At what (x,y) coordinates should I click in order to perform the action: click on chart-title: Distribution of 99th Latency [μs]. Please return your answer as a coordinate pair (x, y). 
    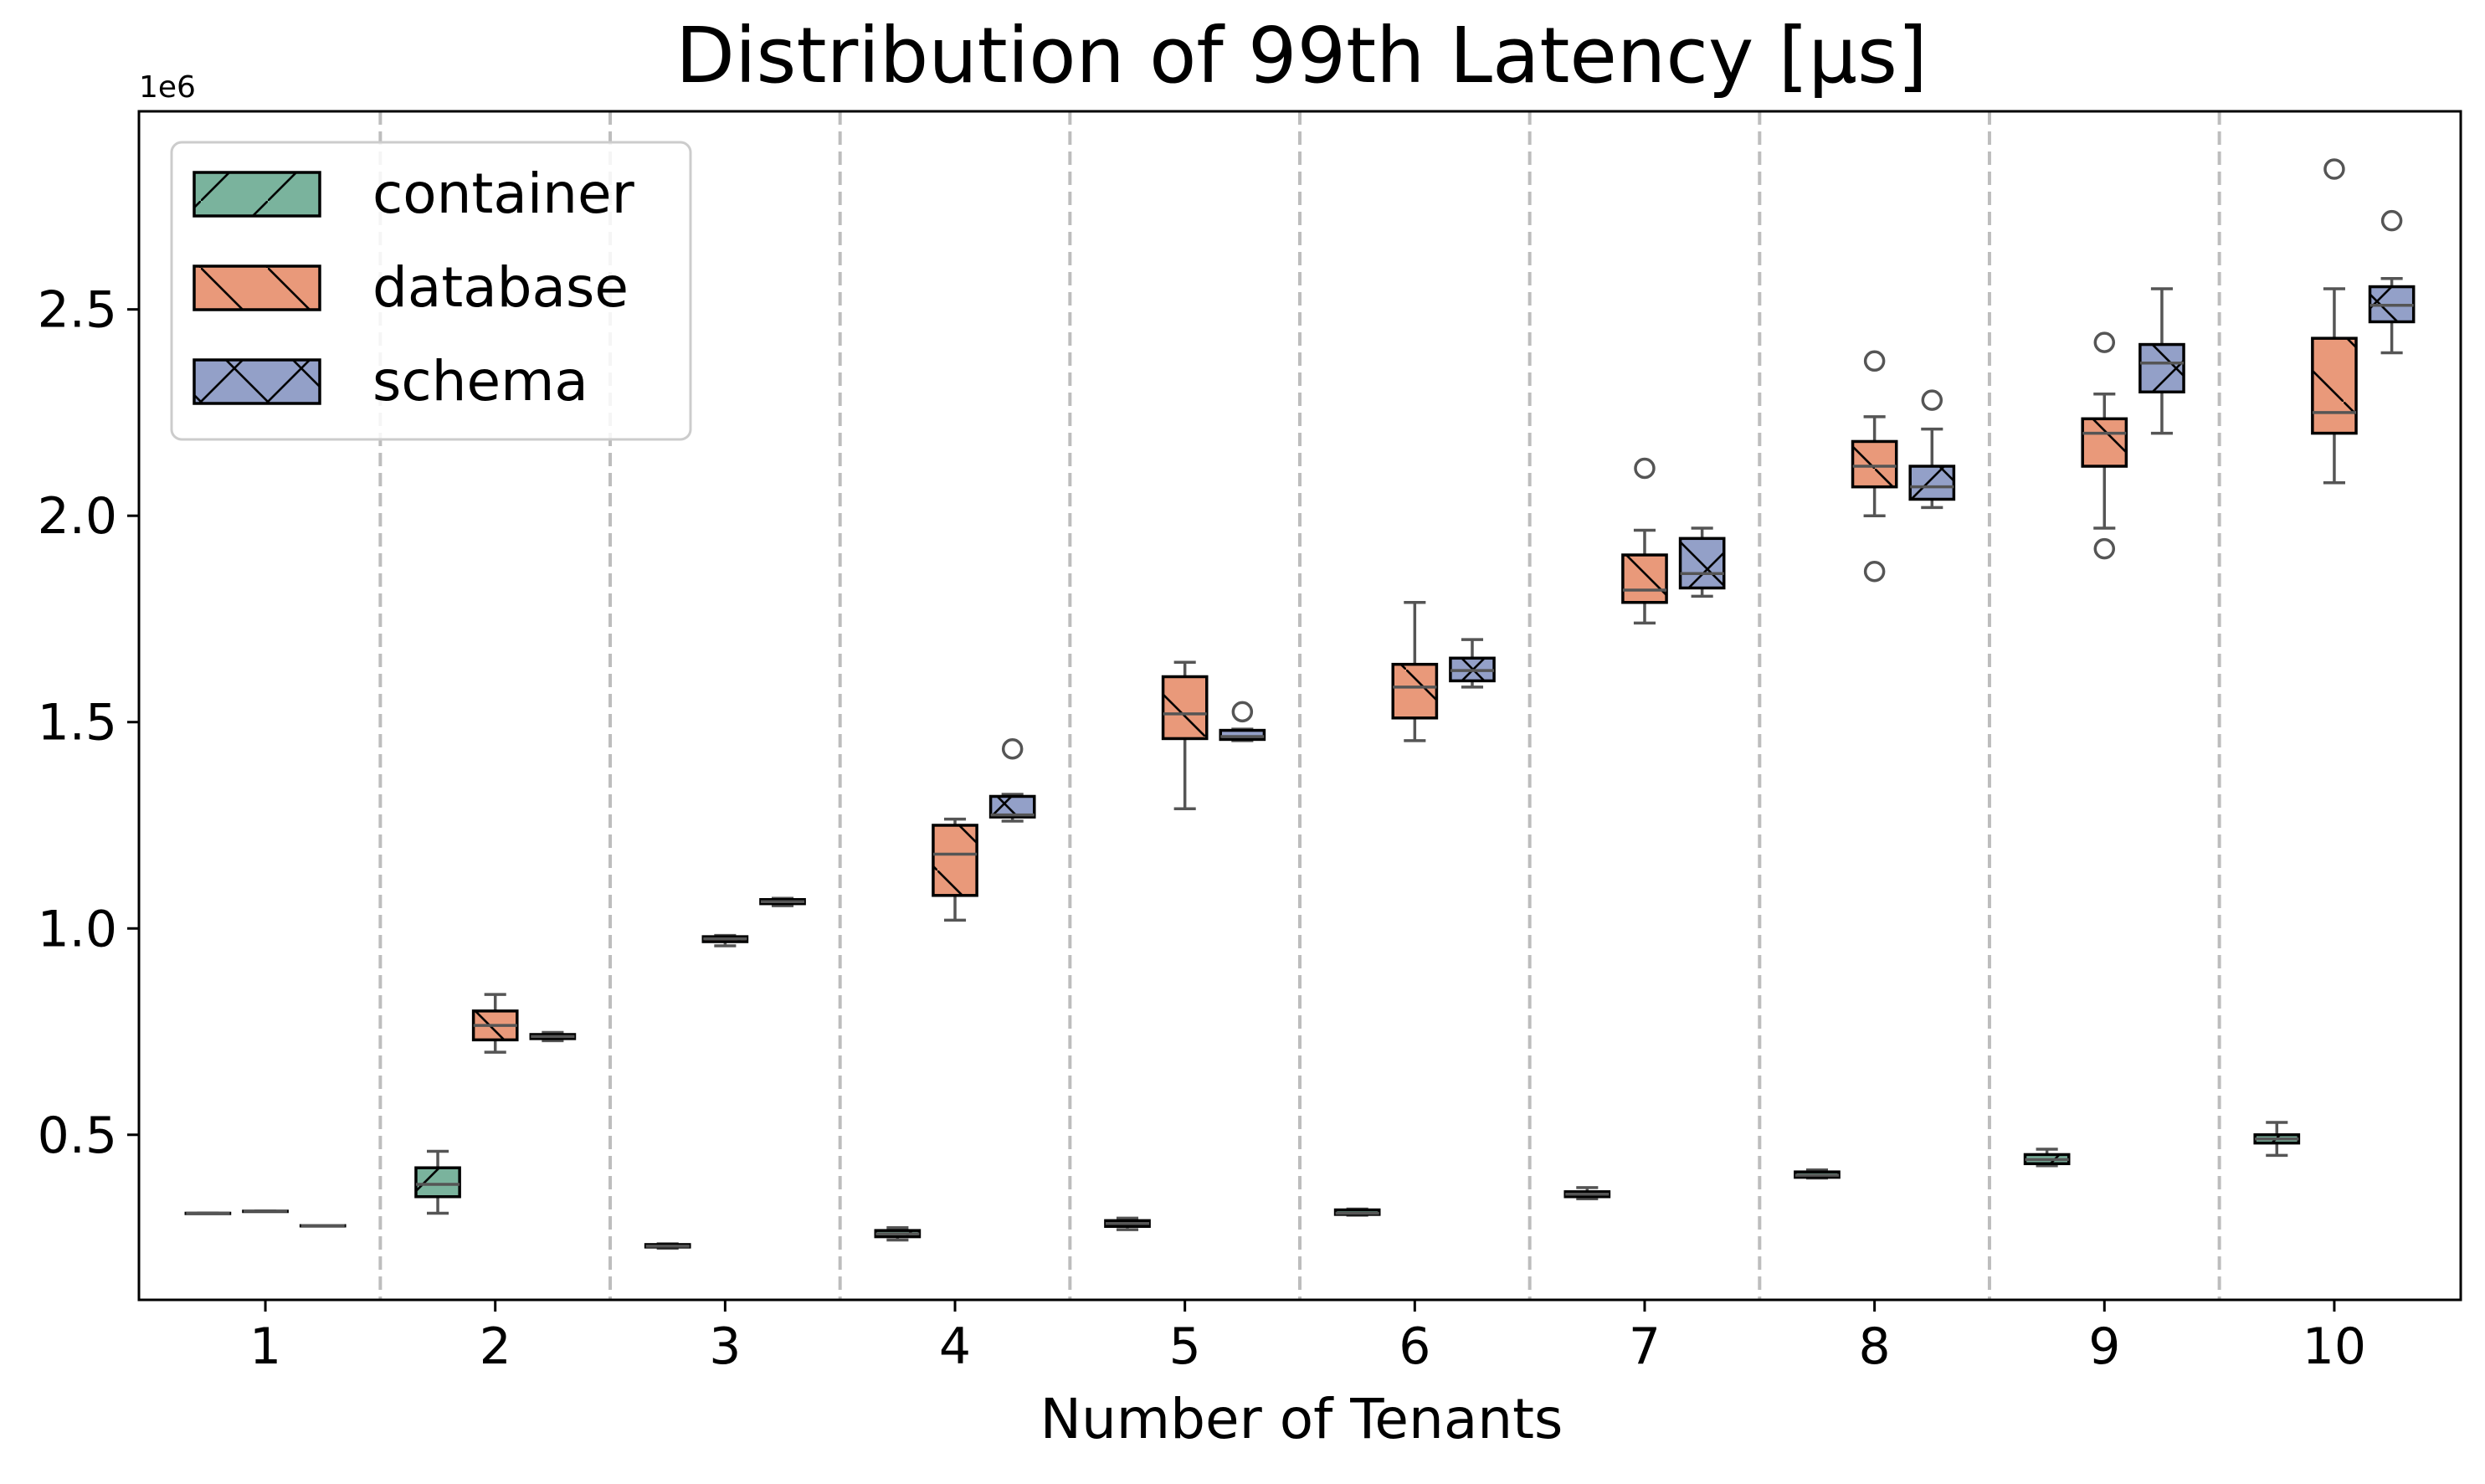
    Looking at the image, I should click on (1301, 55).